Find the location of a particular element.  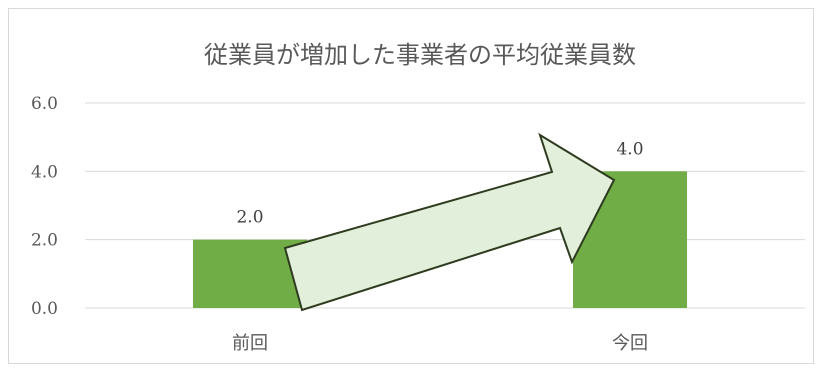

category-label: 前回 is located at coordinates (250, 343).